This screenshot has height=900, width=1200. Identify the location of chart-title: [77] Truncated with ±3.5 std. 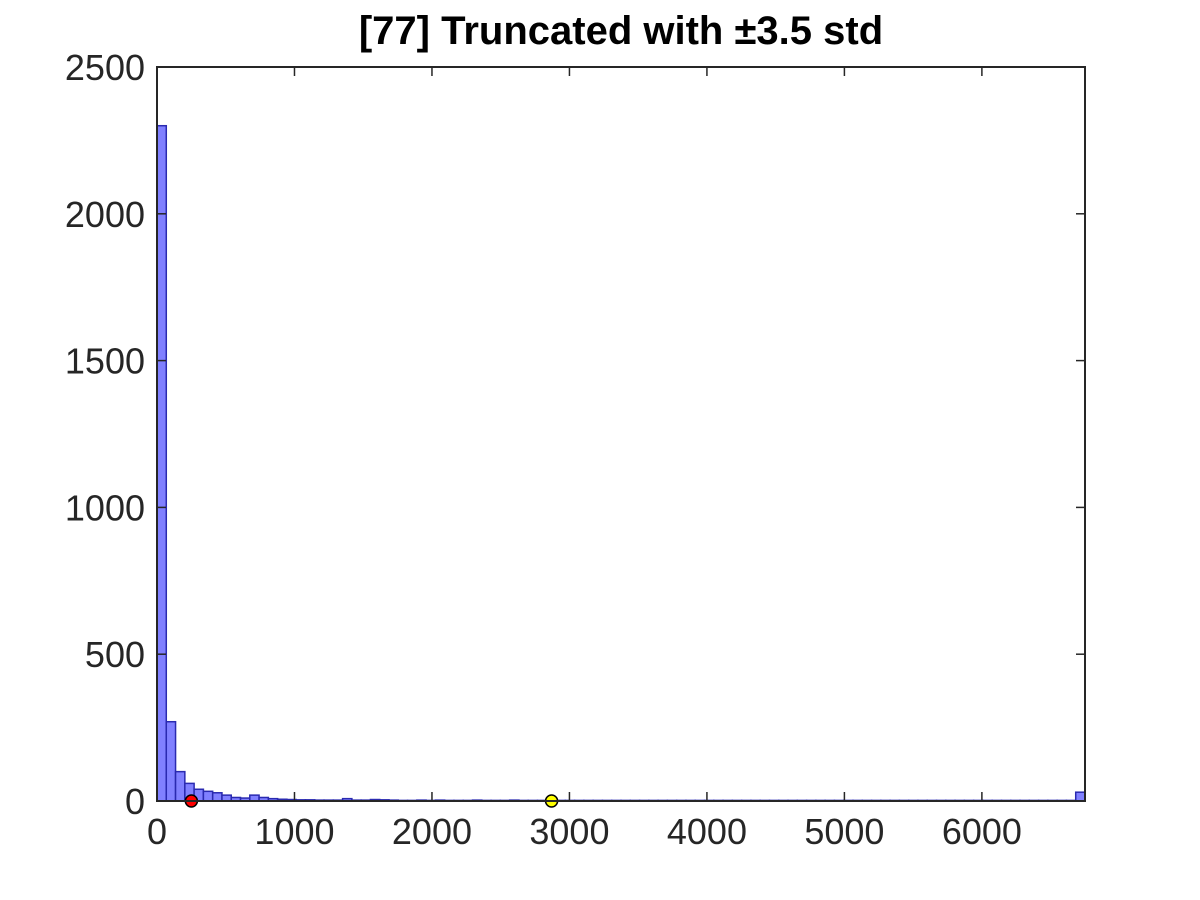
(621, 31).